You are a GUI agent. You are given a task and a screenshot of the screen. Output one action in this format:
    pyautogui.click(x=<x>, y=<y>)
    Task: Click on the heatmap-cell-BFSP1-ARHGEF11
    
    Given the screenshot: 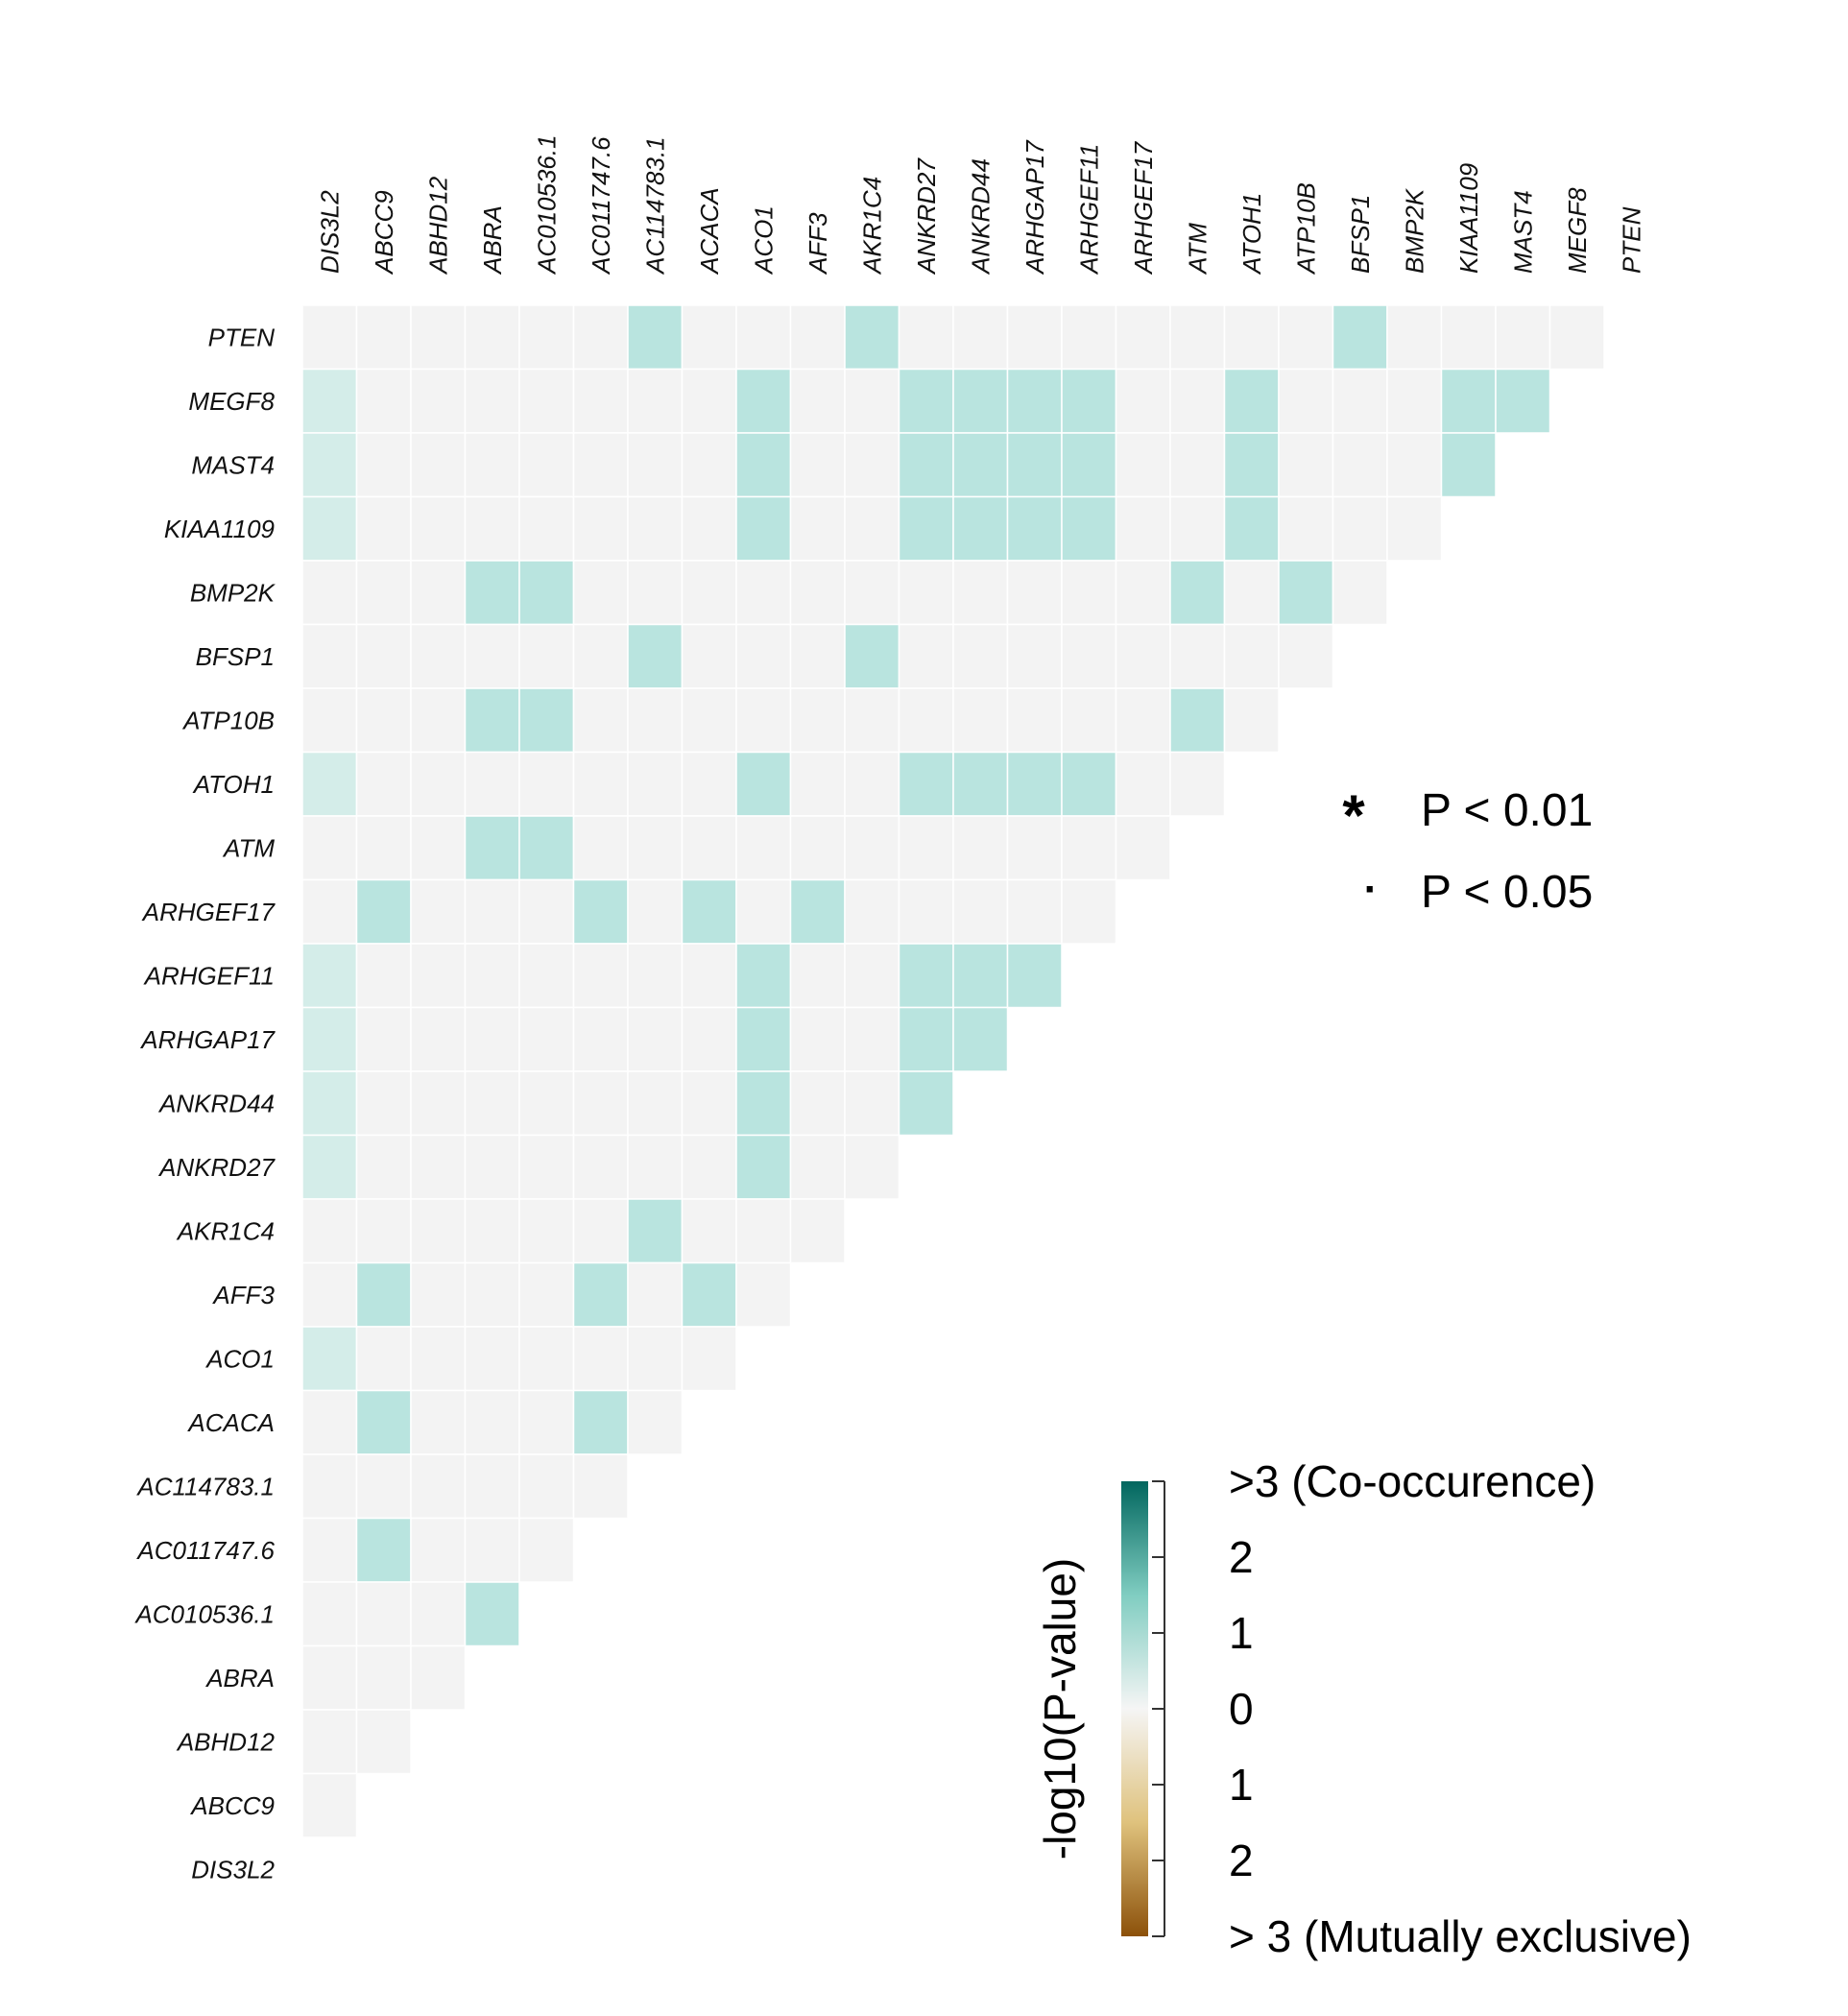 What is the action you would take?
    pyautogui.click(x=1089, y=656)
    